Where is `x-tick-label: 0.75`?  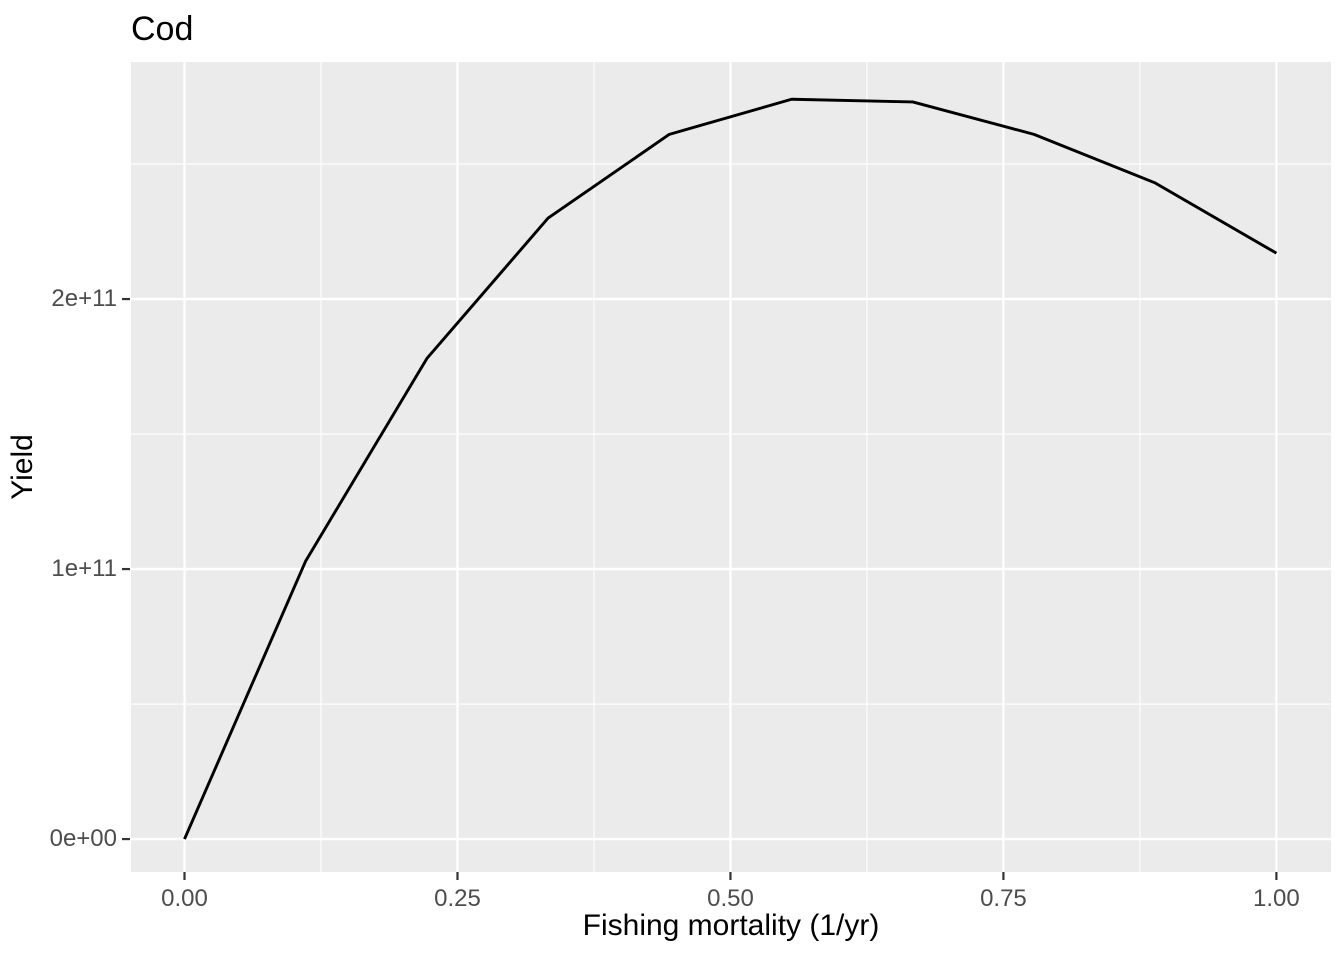
x-tick-label: 0.75 is located at coordinates (1003, 898).